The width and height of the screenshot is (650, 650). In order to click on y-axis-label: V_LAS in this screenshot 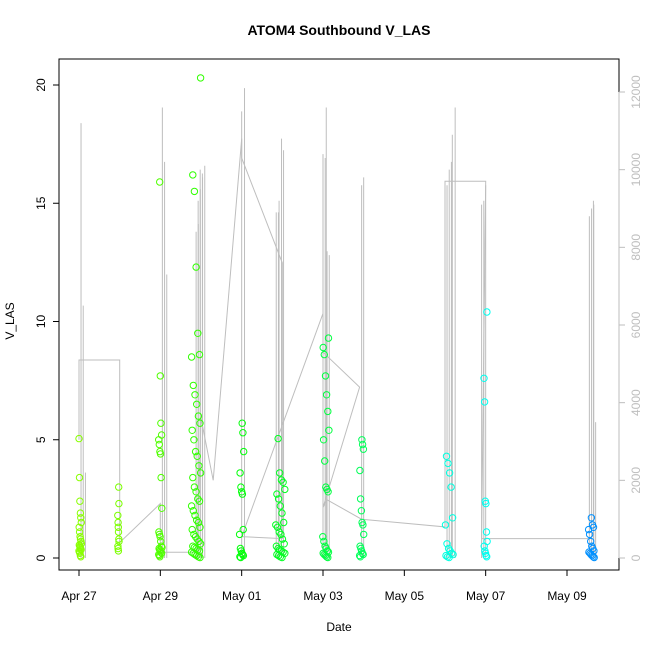, I will do `click(10, 320)`.